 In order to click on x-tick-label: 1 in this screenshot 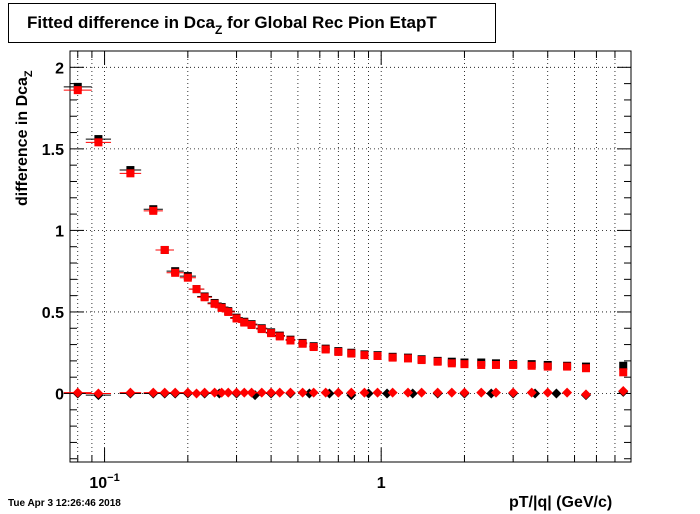, I will do `click(381, 483)`.